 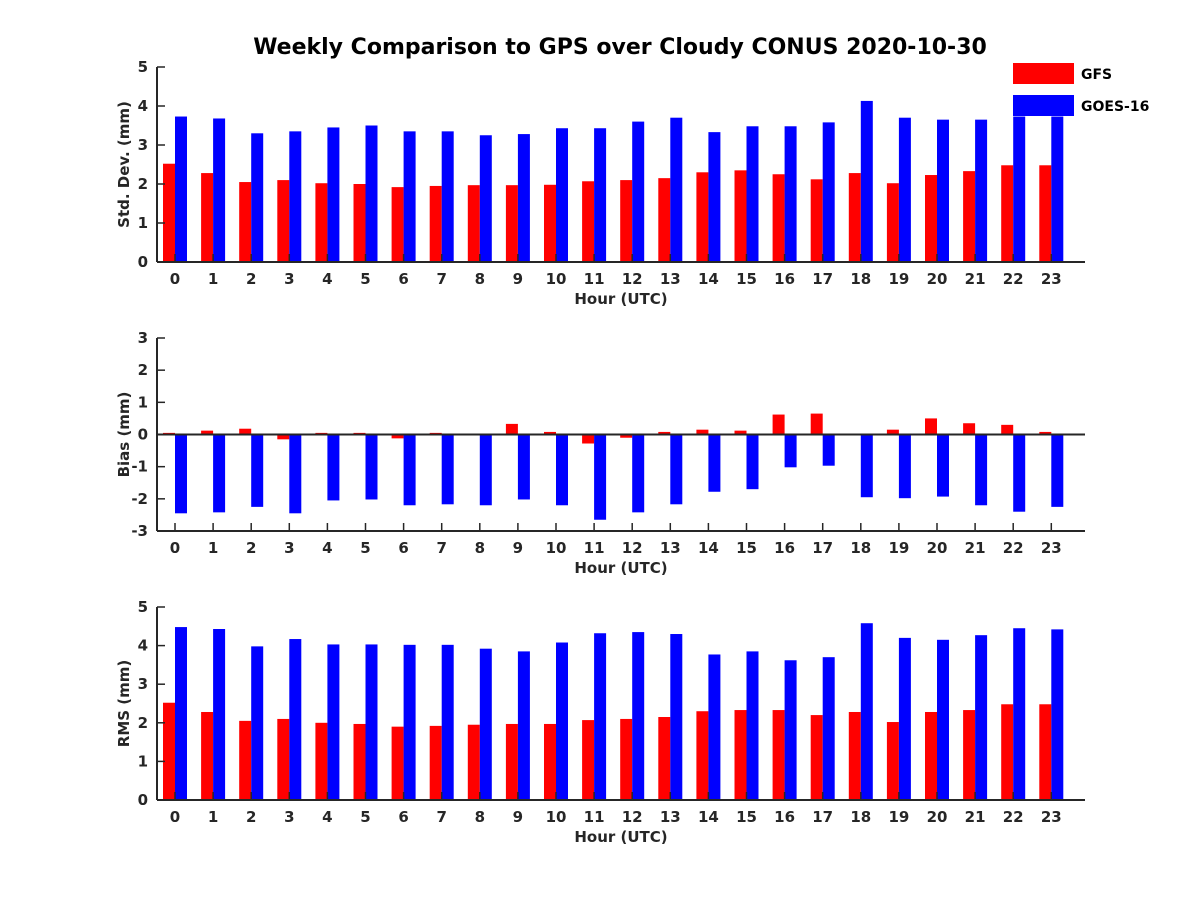 I want to click on x-tick-label: 1, so click(x=213, y=279).